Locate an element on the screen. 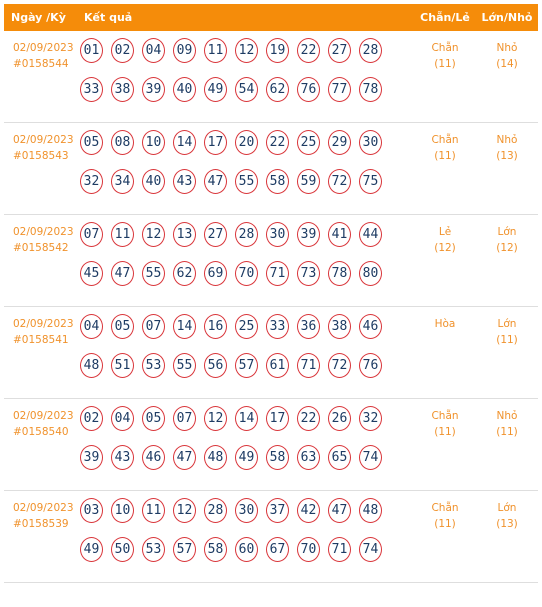  result-ball: 03 is located at coordinates (91, 510).